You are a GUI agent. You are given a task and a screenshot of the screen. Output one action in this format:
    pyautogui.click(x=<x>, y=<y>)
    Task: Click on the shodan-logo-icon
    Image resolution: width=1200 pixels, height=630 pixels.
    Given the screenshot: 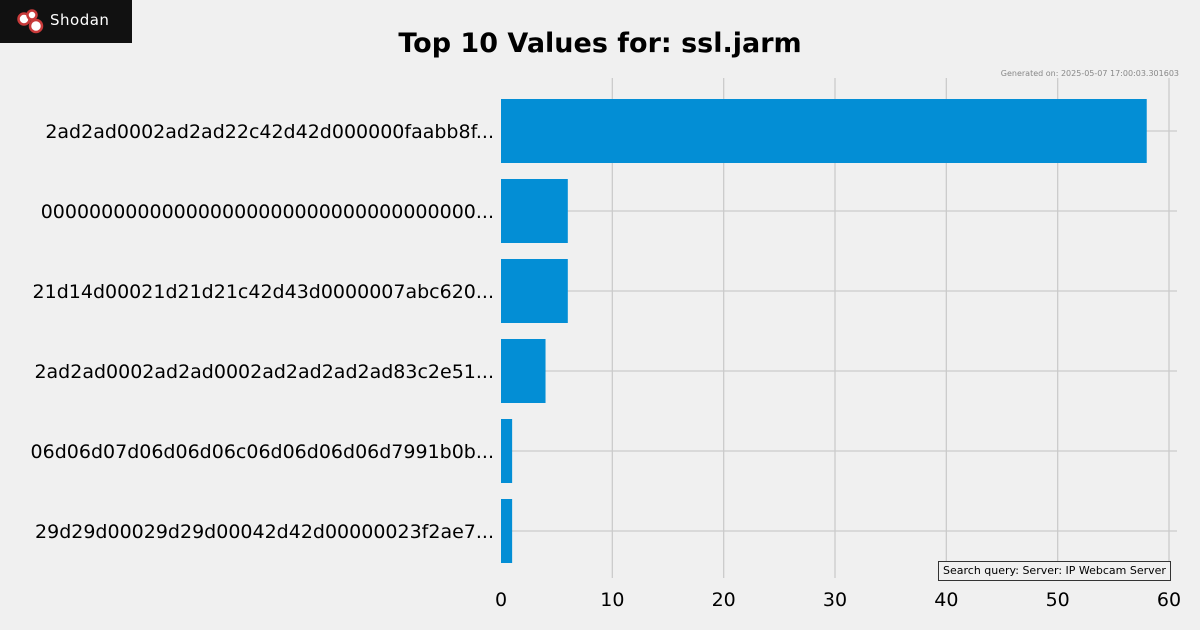 What is the action you would take?
    pyautogui.click(x=30, y=21)
    